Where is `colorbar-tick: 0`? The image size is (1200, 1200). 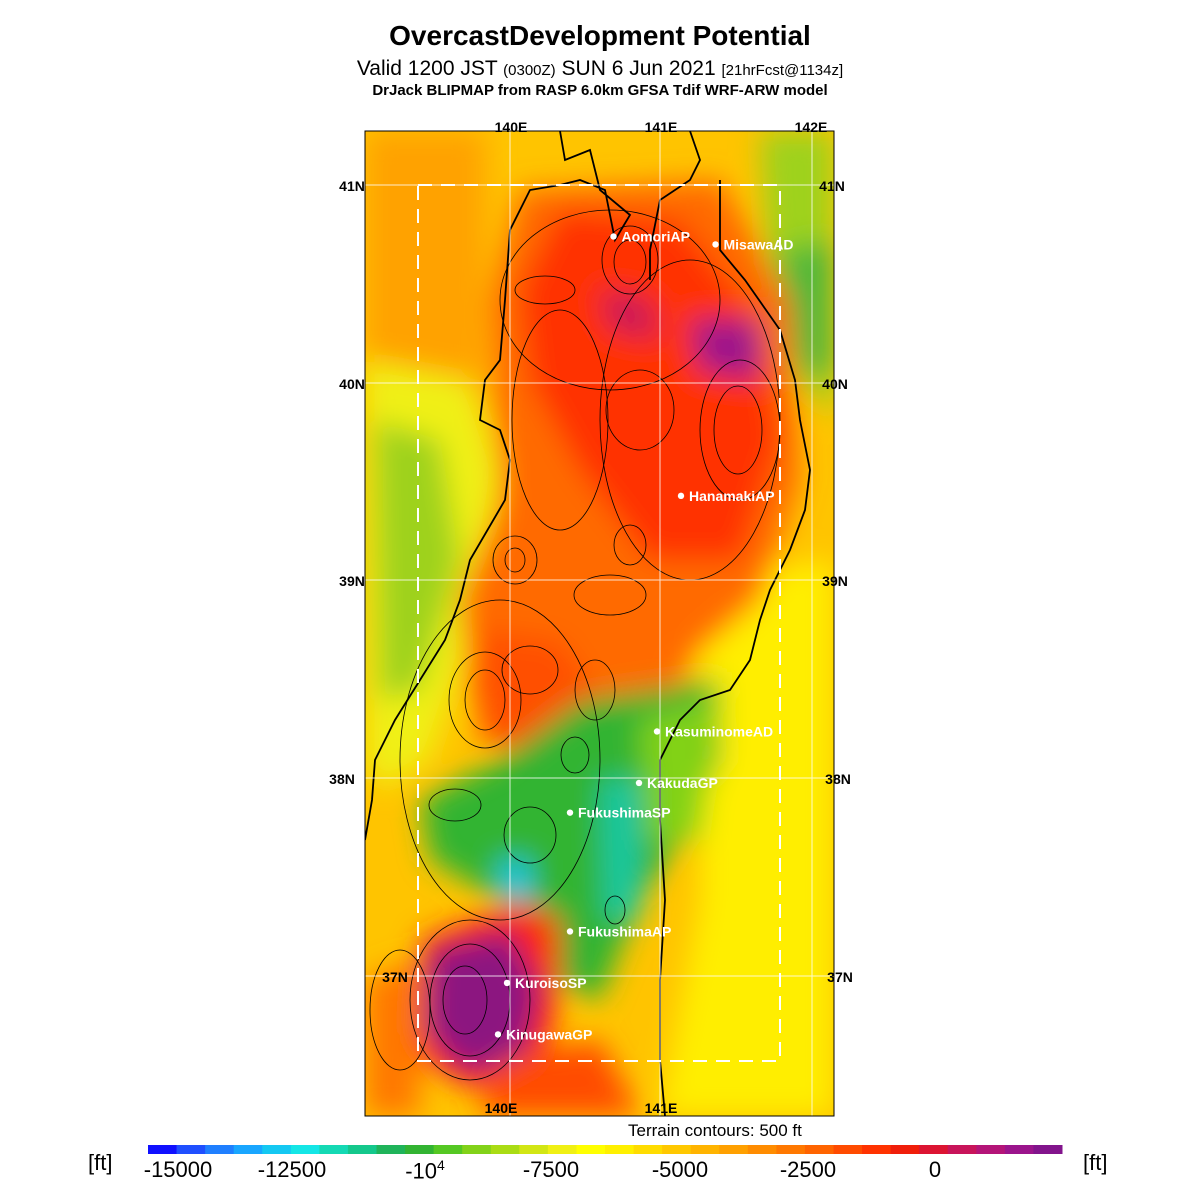 colorbar-tick: 0 is located at coordinates (935, 1169).